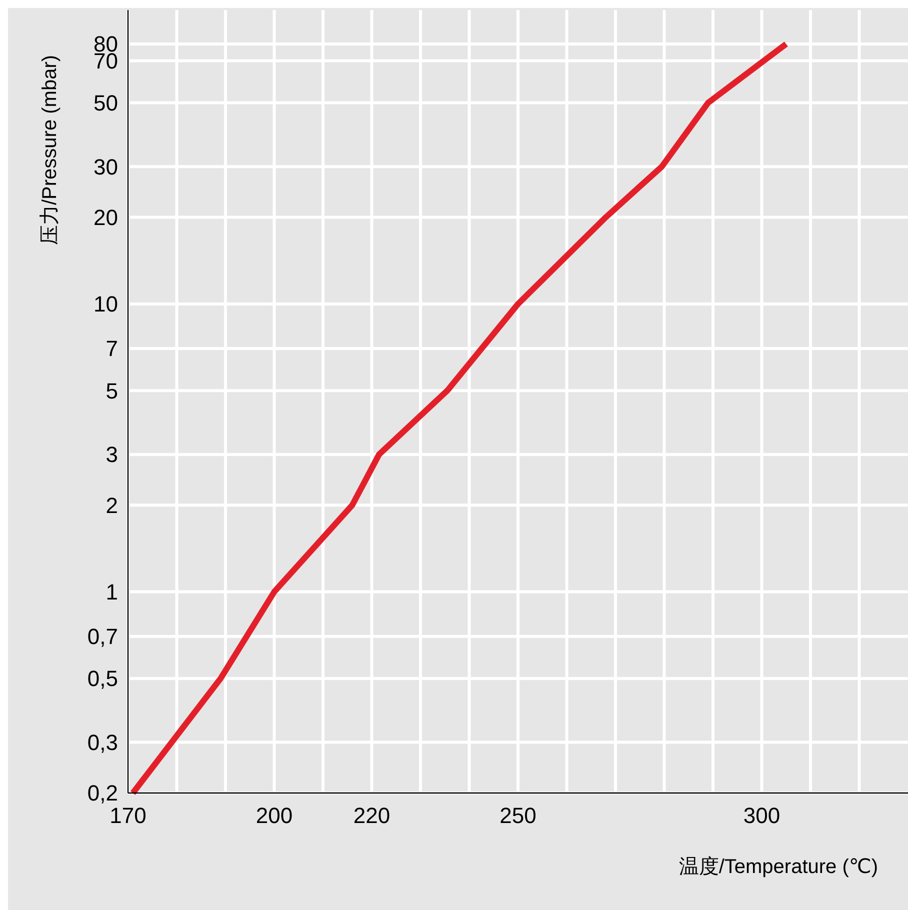 This screenshot has height=910, width=908. Describe the element at coordinates (106, 103) in the screenshot. I see `y-tick-label: 50` at that location.